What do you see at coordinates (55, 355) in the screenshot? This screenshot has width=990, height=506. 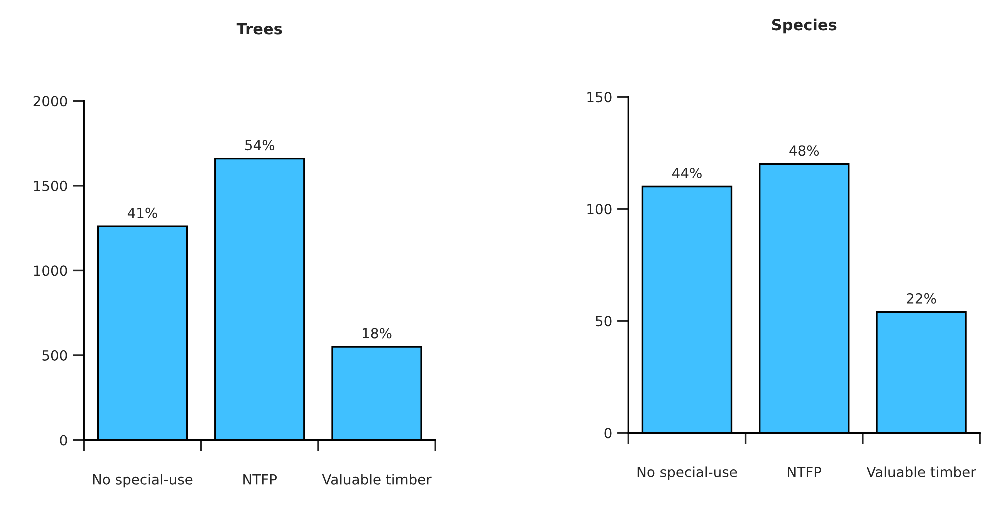 I see `y-tick-label: 500` at bounding box center [55, 355].